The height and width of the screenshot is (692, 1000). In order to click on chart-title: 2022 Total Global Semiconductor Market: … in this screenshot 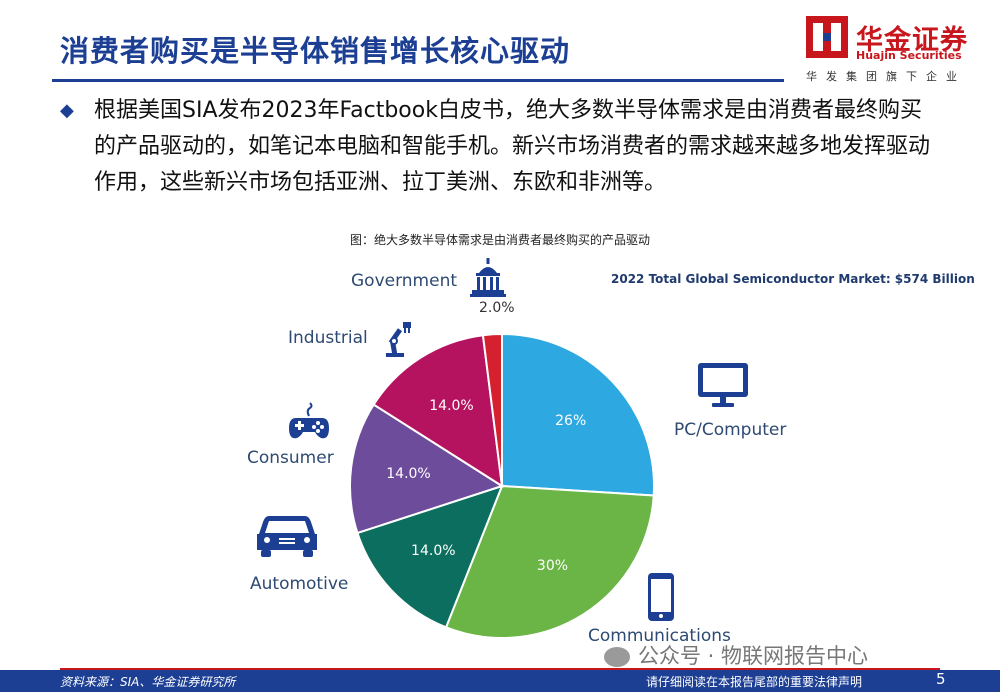, I will do `click(793, 279)`.